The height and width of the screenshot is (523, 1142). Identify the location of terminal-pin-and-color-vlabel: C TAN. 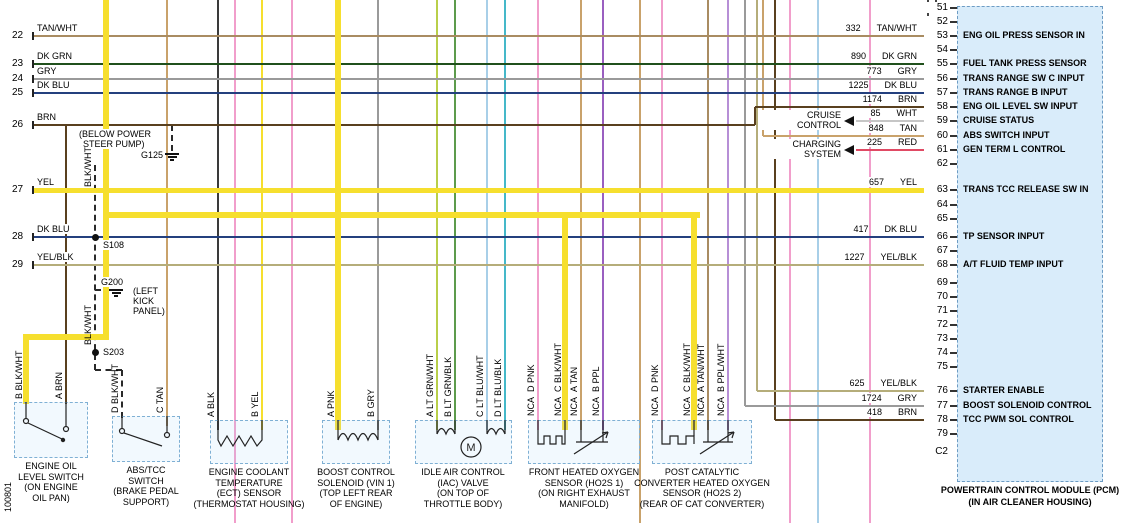
(160, 399).